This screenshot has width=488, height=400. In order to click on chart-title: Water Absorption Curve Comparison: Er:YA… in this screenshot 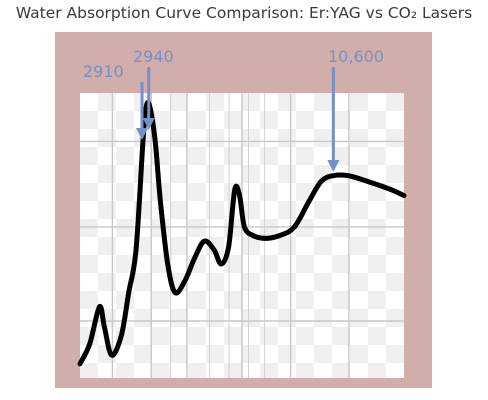, I will do `click(244, 13)`.